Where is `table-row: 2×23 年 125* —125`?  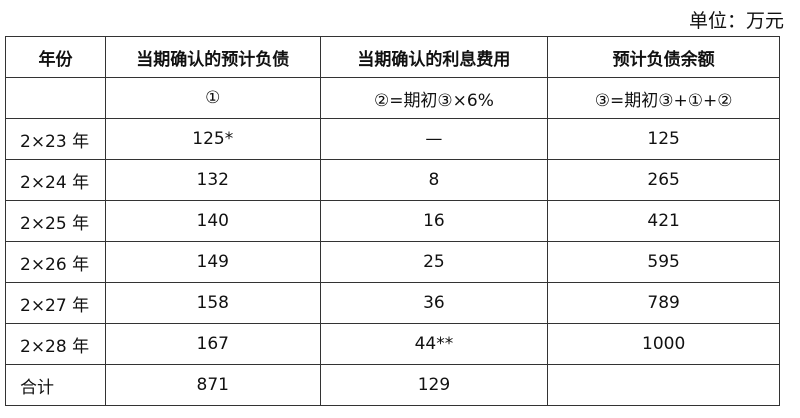 table-row: 2×23 年 125* —125 is located at coordinates (392, 139).